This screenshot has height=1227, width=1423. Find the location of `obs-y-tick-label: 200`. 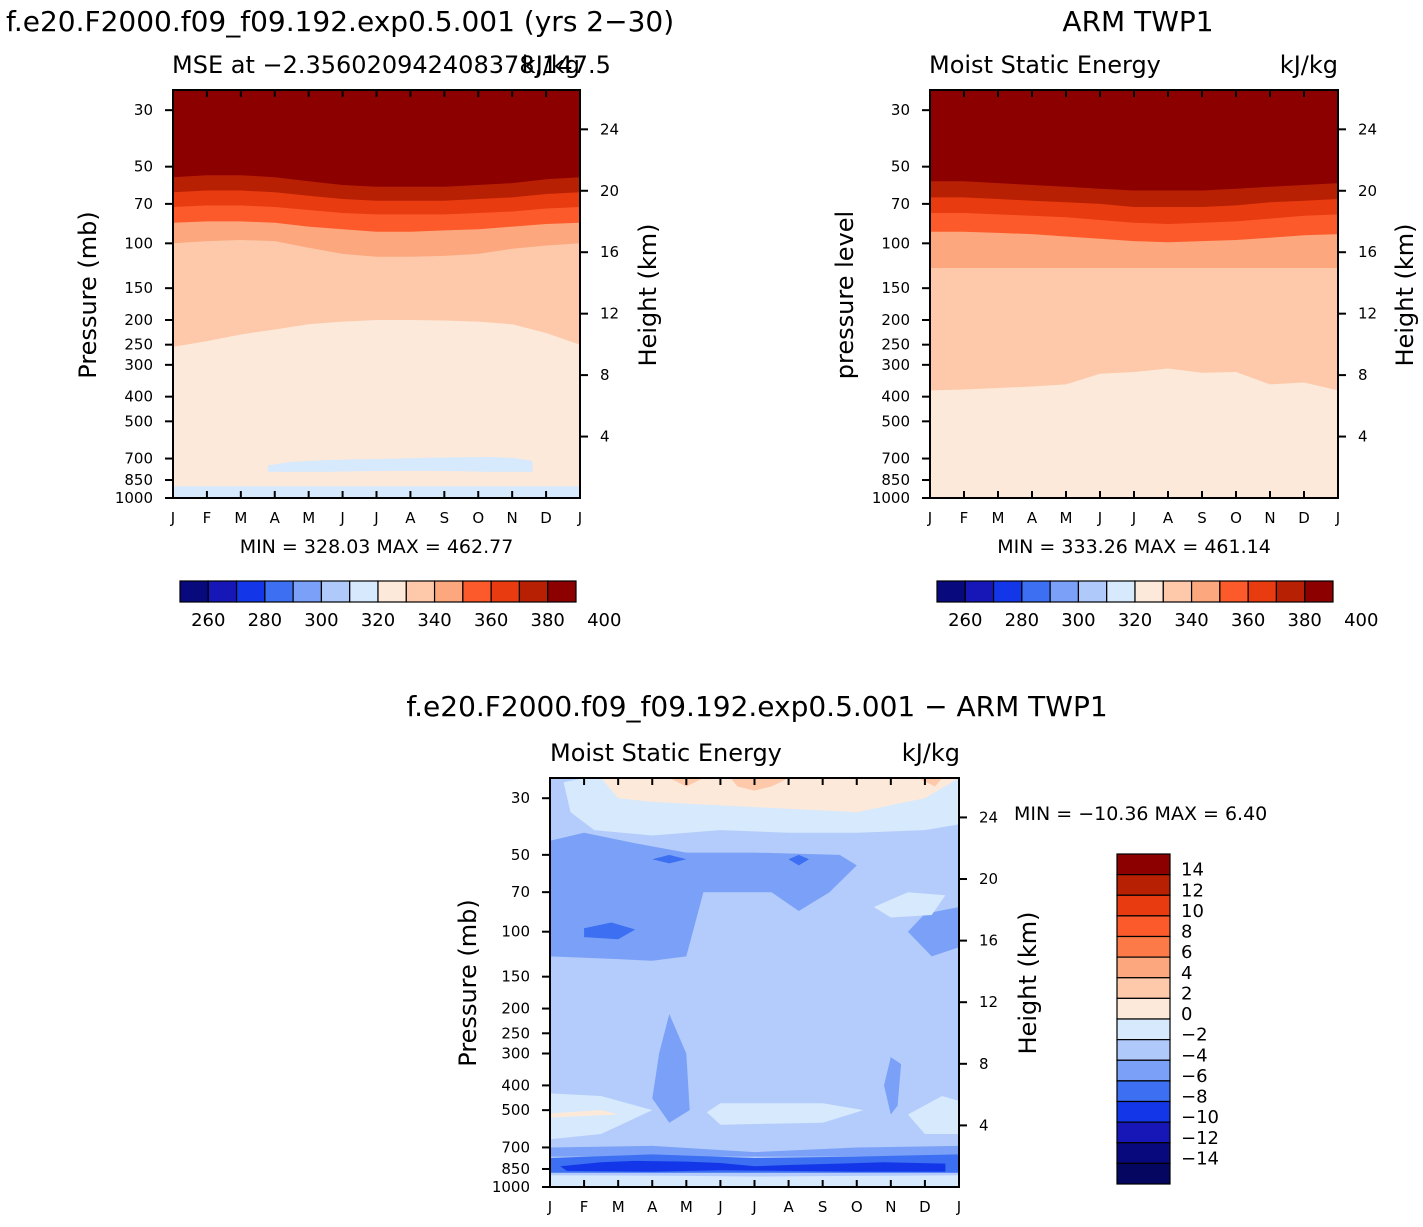

obs-y-tick-label: 200 is located at coordinates (895, 320).